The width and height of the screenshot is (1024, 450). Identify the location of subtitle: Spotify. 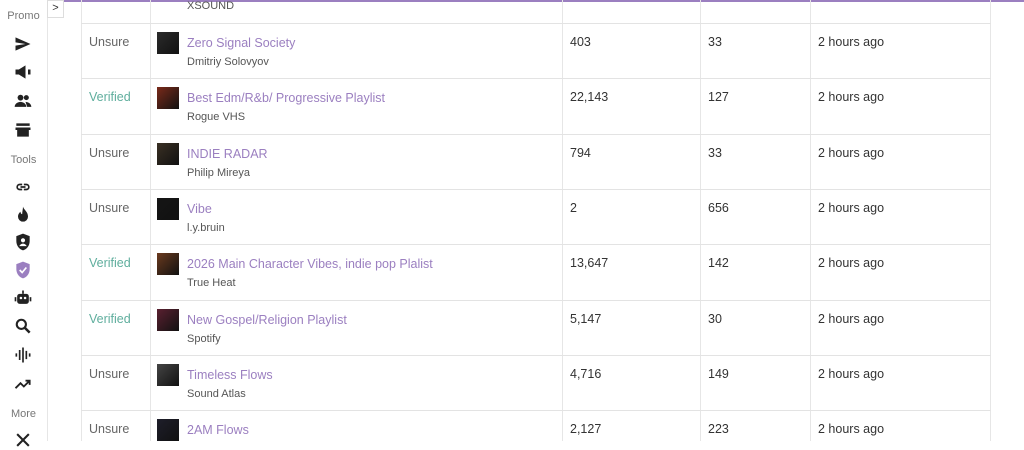
(204, 338).